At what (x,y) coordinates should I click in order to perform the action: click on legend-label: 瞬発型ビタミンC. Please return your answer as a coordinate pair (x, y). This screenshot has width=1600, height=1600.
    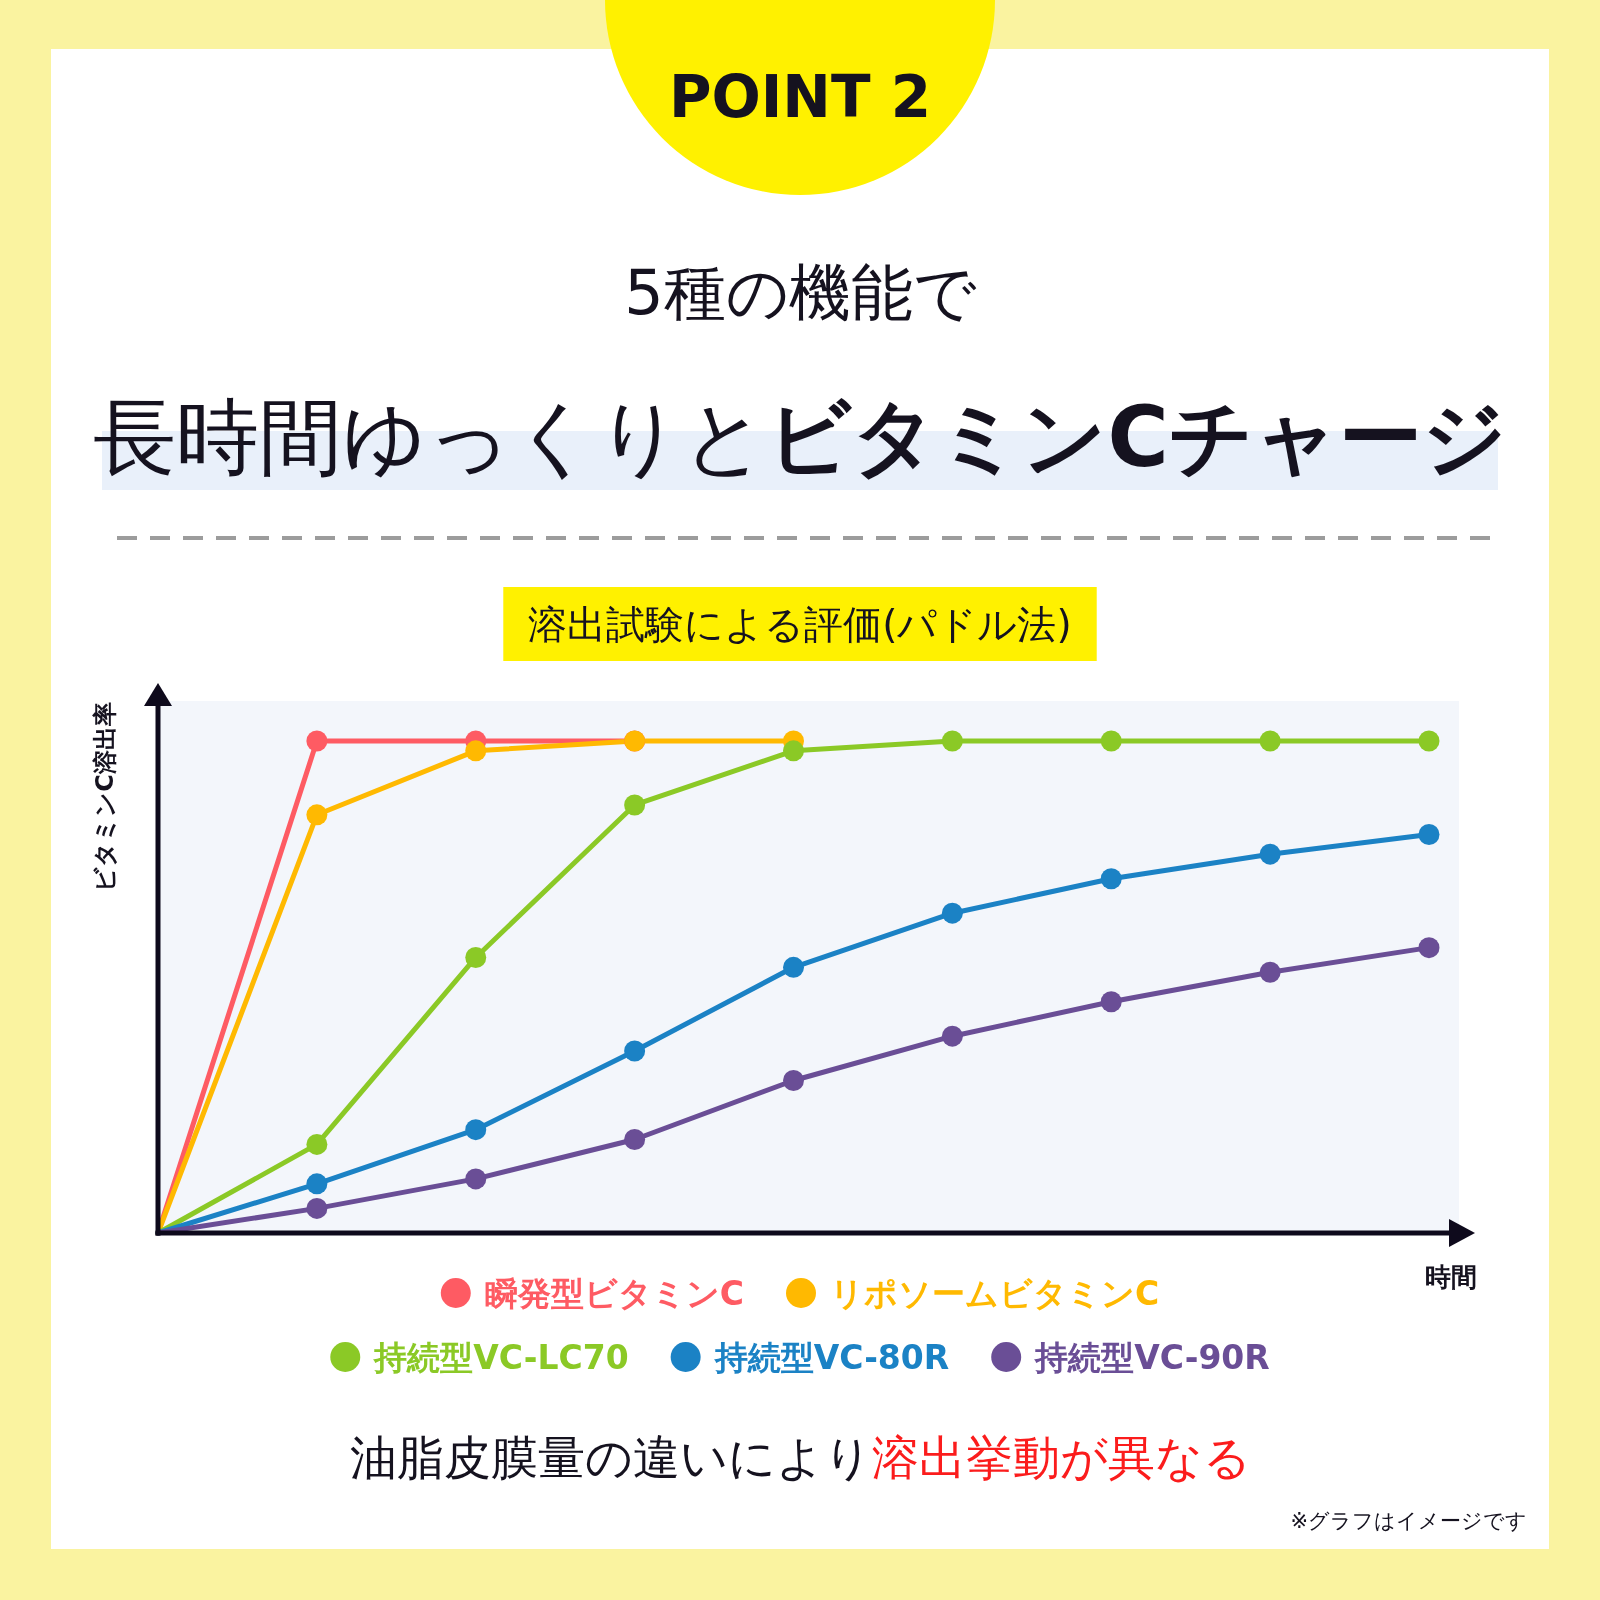
    Looking at the image, I should click on (614, 1293).